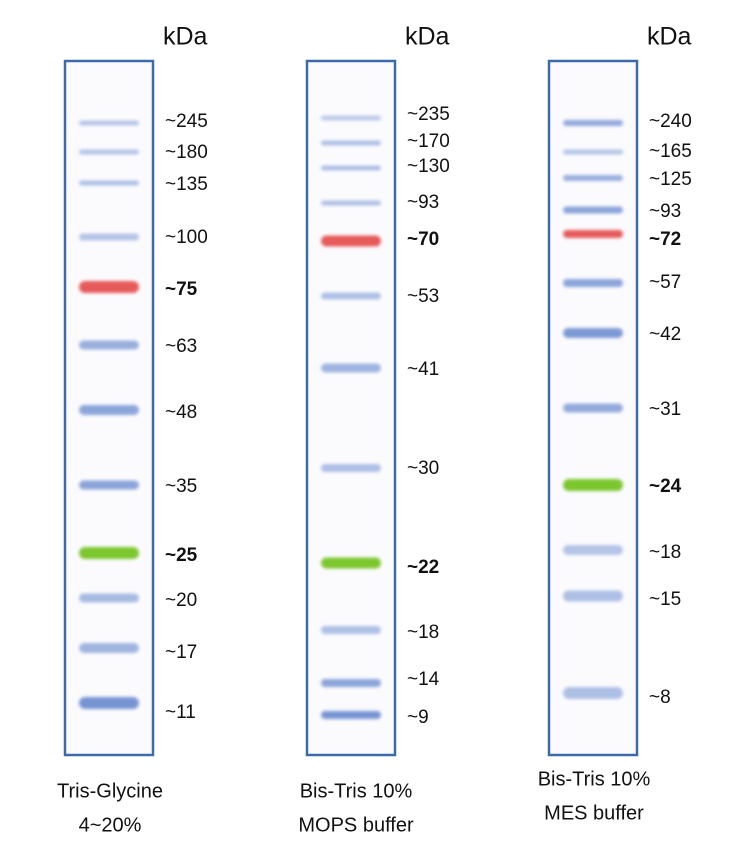 This screenshot has width=743, height=857. I want to click on marker-label: ~100, so click(186, 237).